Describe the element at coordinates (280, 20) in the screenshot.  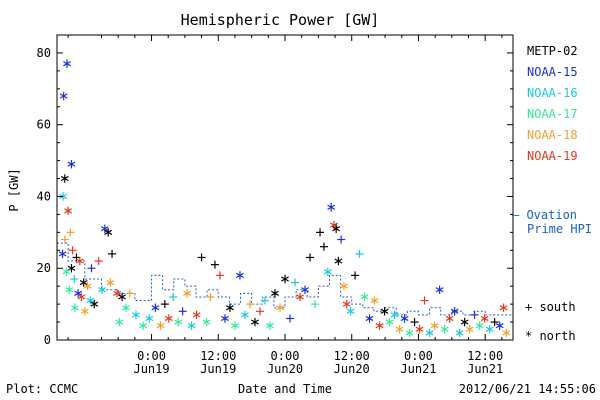
I see `chart-title: Hemispheric Power [GW]` at that location.